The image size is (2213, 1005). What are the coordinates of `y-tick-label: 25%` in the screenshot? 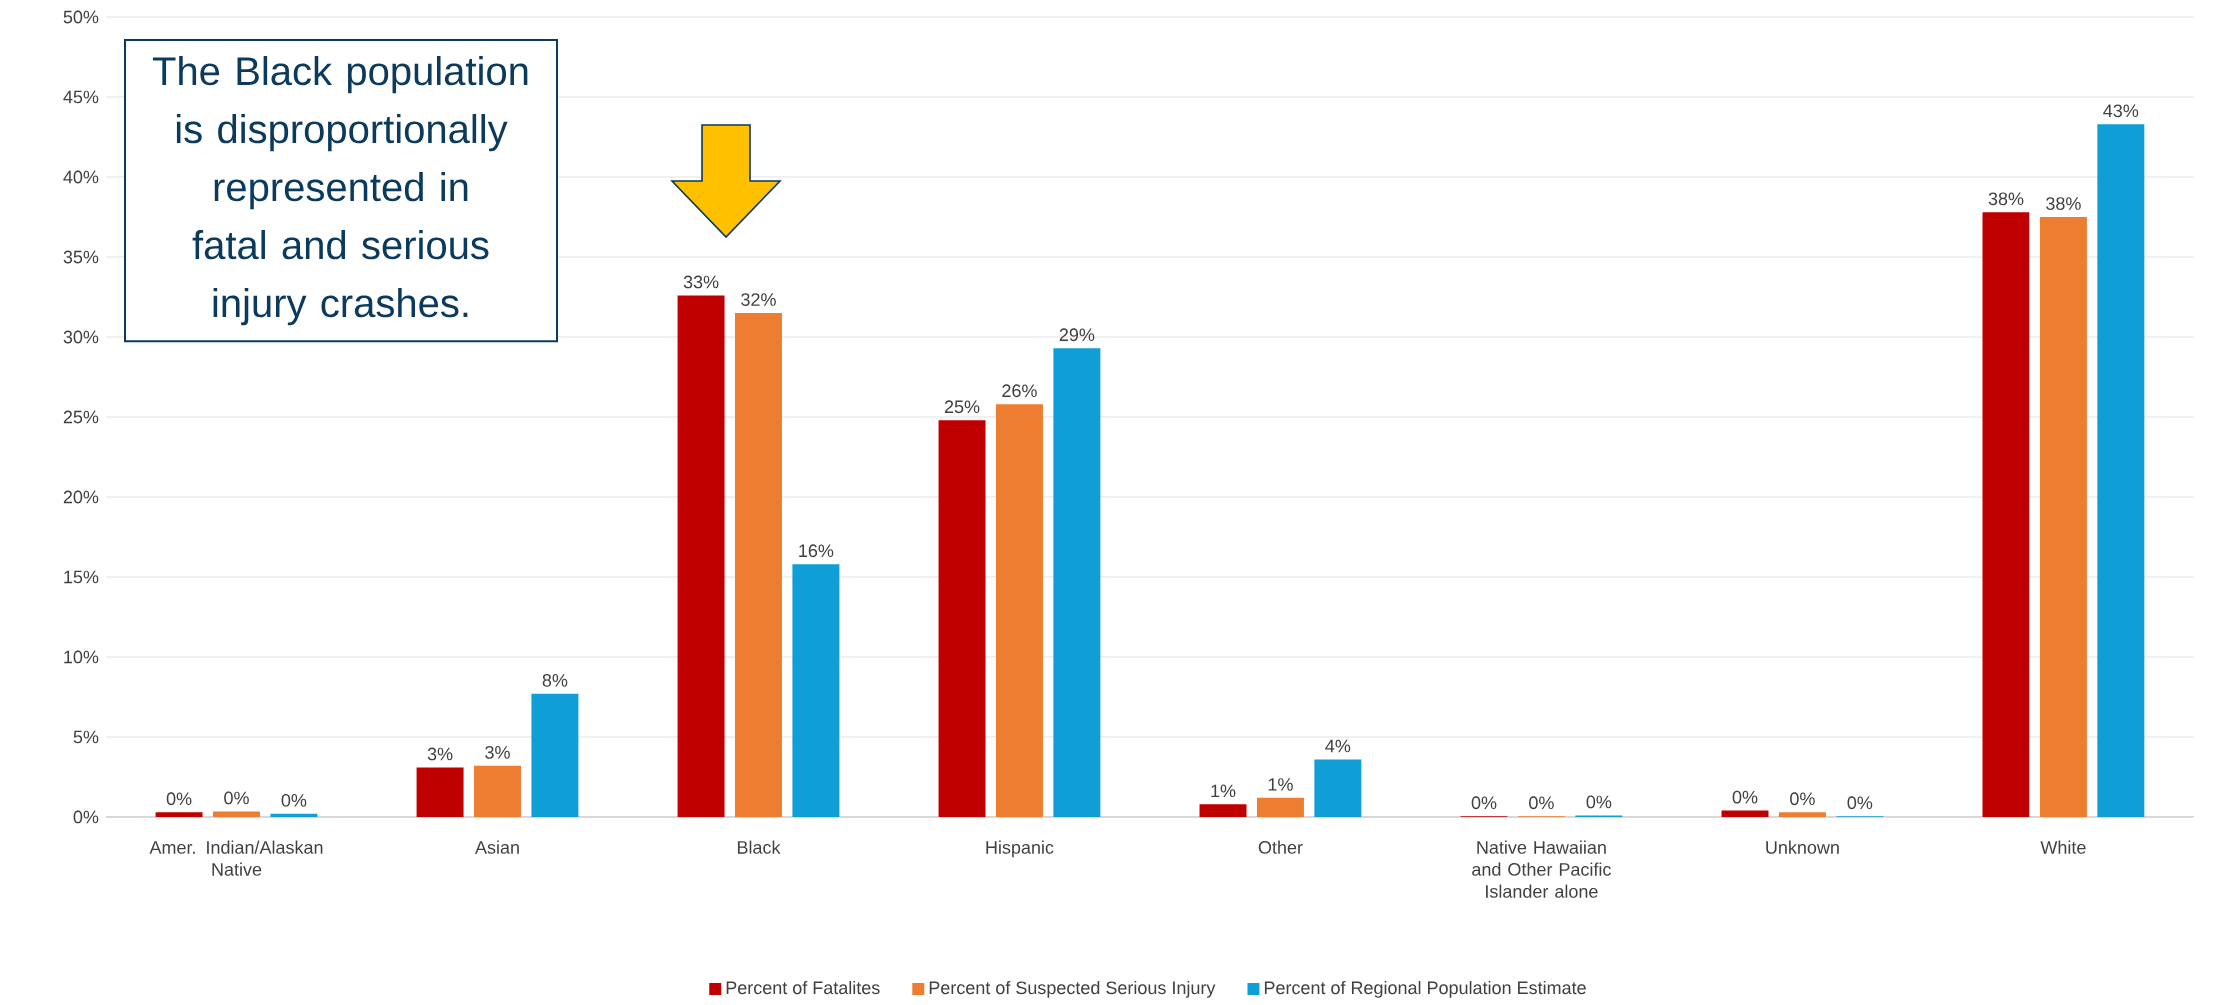 It's located at (81, 417).